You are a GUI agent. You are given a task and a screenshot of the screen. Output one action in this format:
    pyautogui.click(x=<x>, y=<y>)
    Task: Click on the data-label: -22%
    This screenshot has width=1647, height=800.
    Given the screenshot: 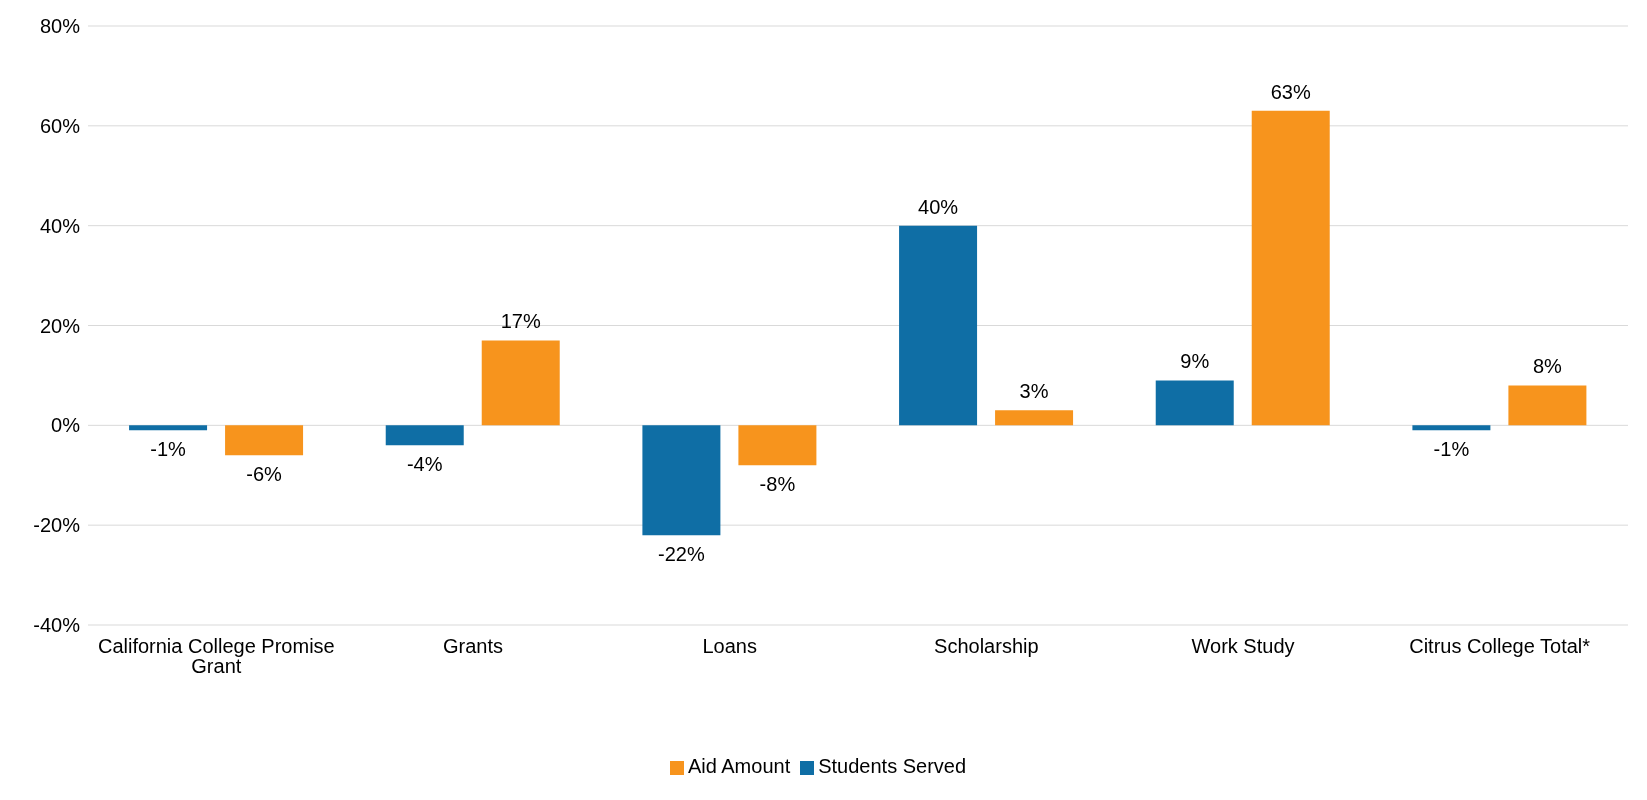 What is the action you would take?
    pyautogui.click(x=681, y=554)
    